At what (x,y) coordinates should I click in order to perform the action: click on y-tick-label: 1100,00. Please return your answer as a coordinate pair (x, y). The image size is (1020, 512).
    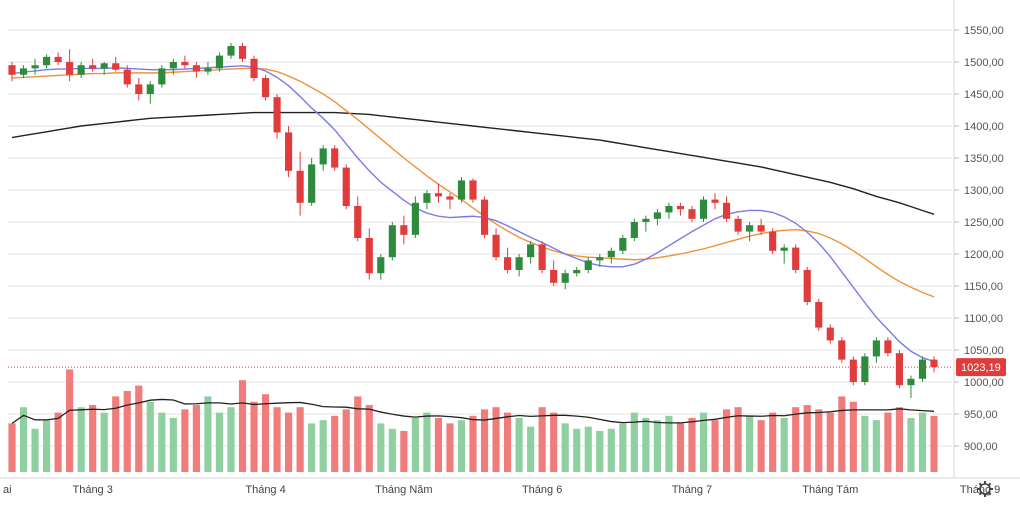
    Looking at the image, I should click on (983, 319).